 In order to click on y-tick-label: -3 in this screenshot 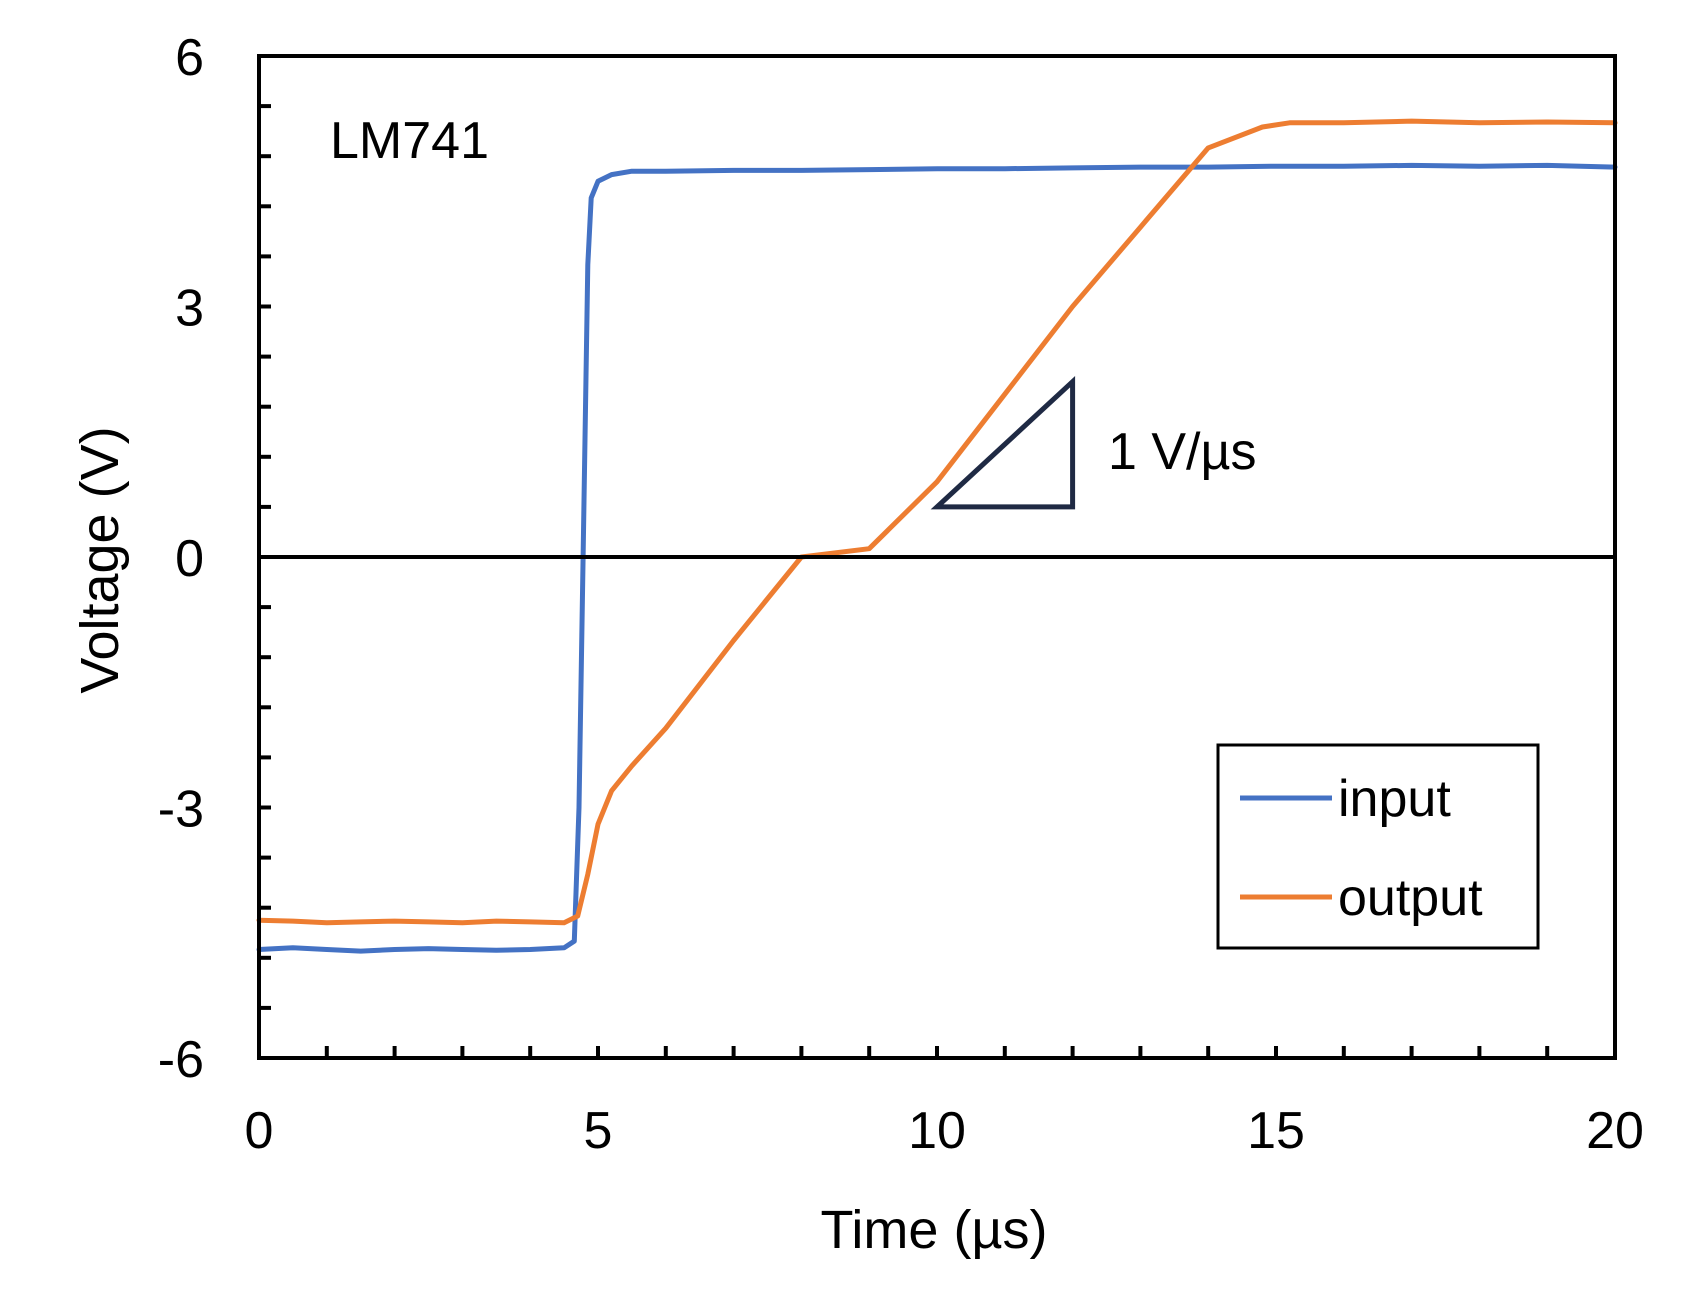, I will do `click(181, 810)`.